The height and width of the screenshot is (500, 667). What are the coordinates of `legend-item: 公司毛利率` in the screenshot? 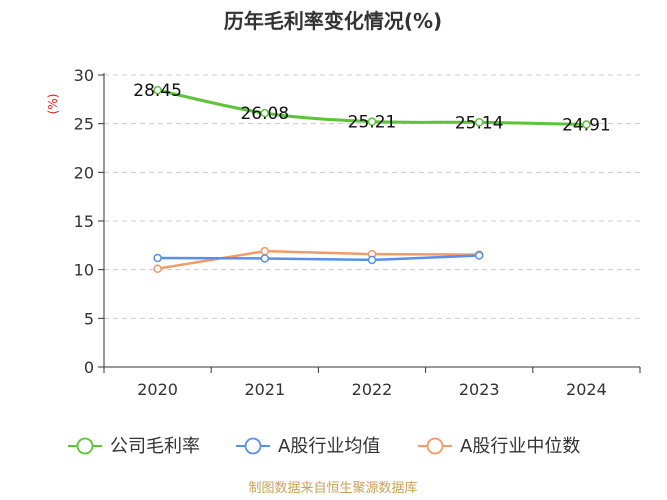 It's located at (134, 446).